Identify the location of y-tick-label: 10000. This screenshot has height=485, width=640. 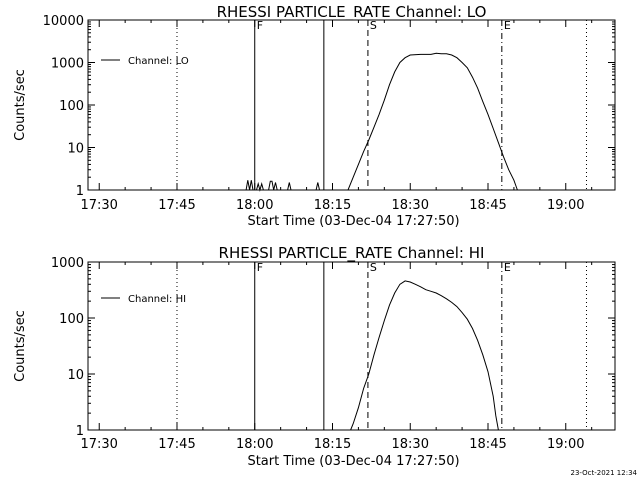
(63, 21).